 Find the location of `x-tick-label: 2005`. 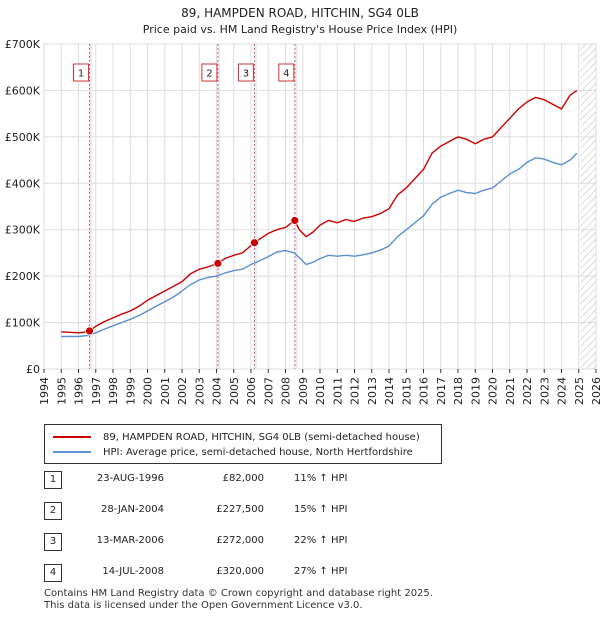

x-tick-label: 2005 is located at coordinates (234, 391).